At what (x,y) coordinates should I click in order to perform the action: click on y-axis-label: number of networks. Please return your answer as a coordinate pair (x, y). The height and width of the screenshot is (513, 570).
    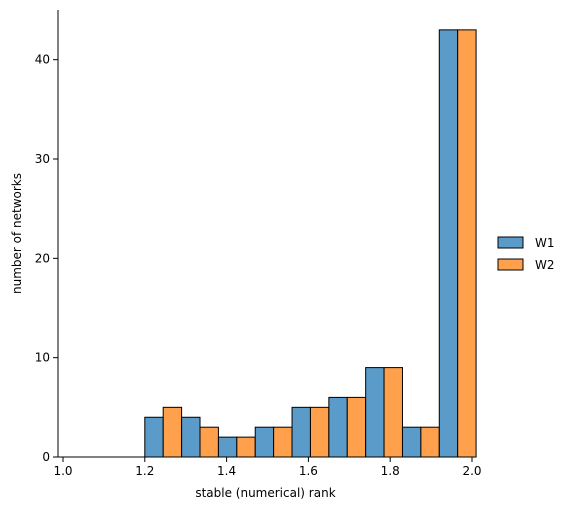
    Looking at the image, I should click on (17, 233).